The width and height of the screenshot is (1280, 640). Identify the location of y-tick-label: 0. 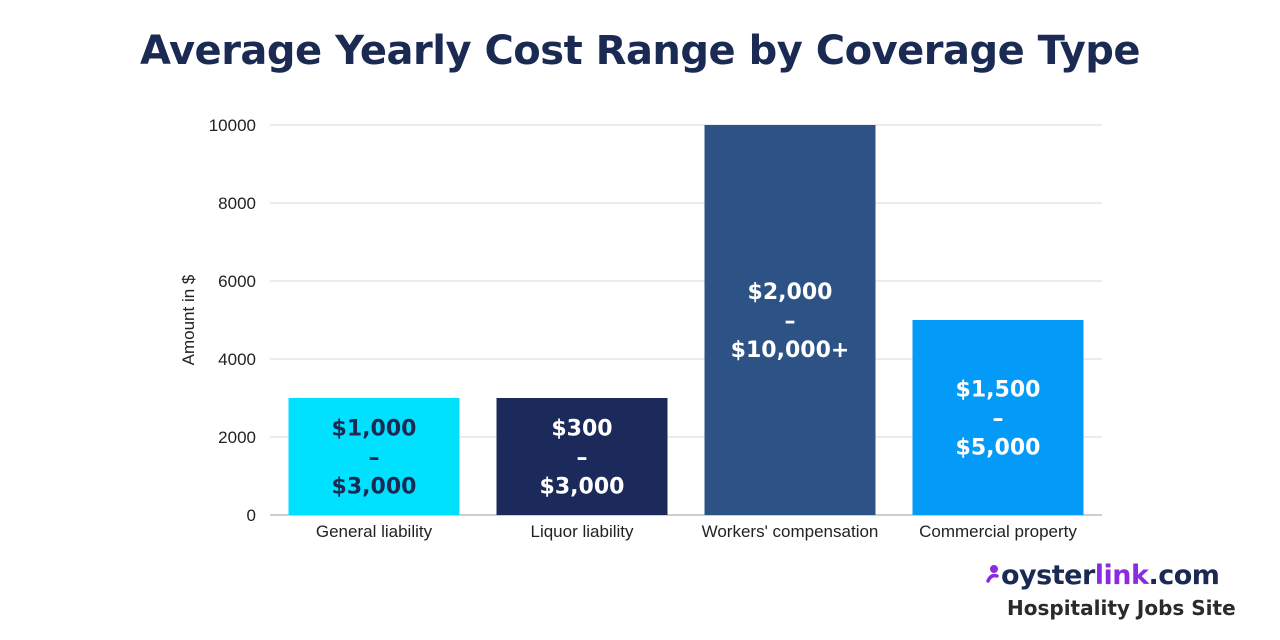
(251, 515).